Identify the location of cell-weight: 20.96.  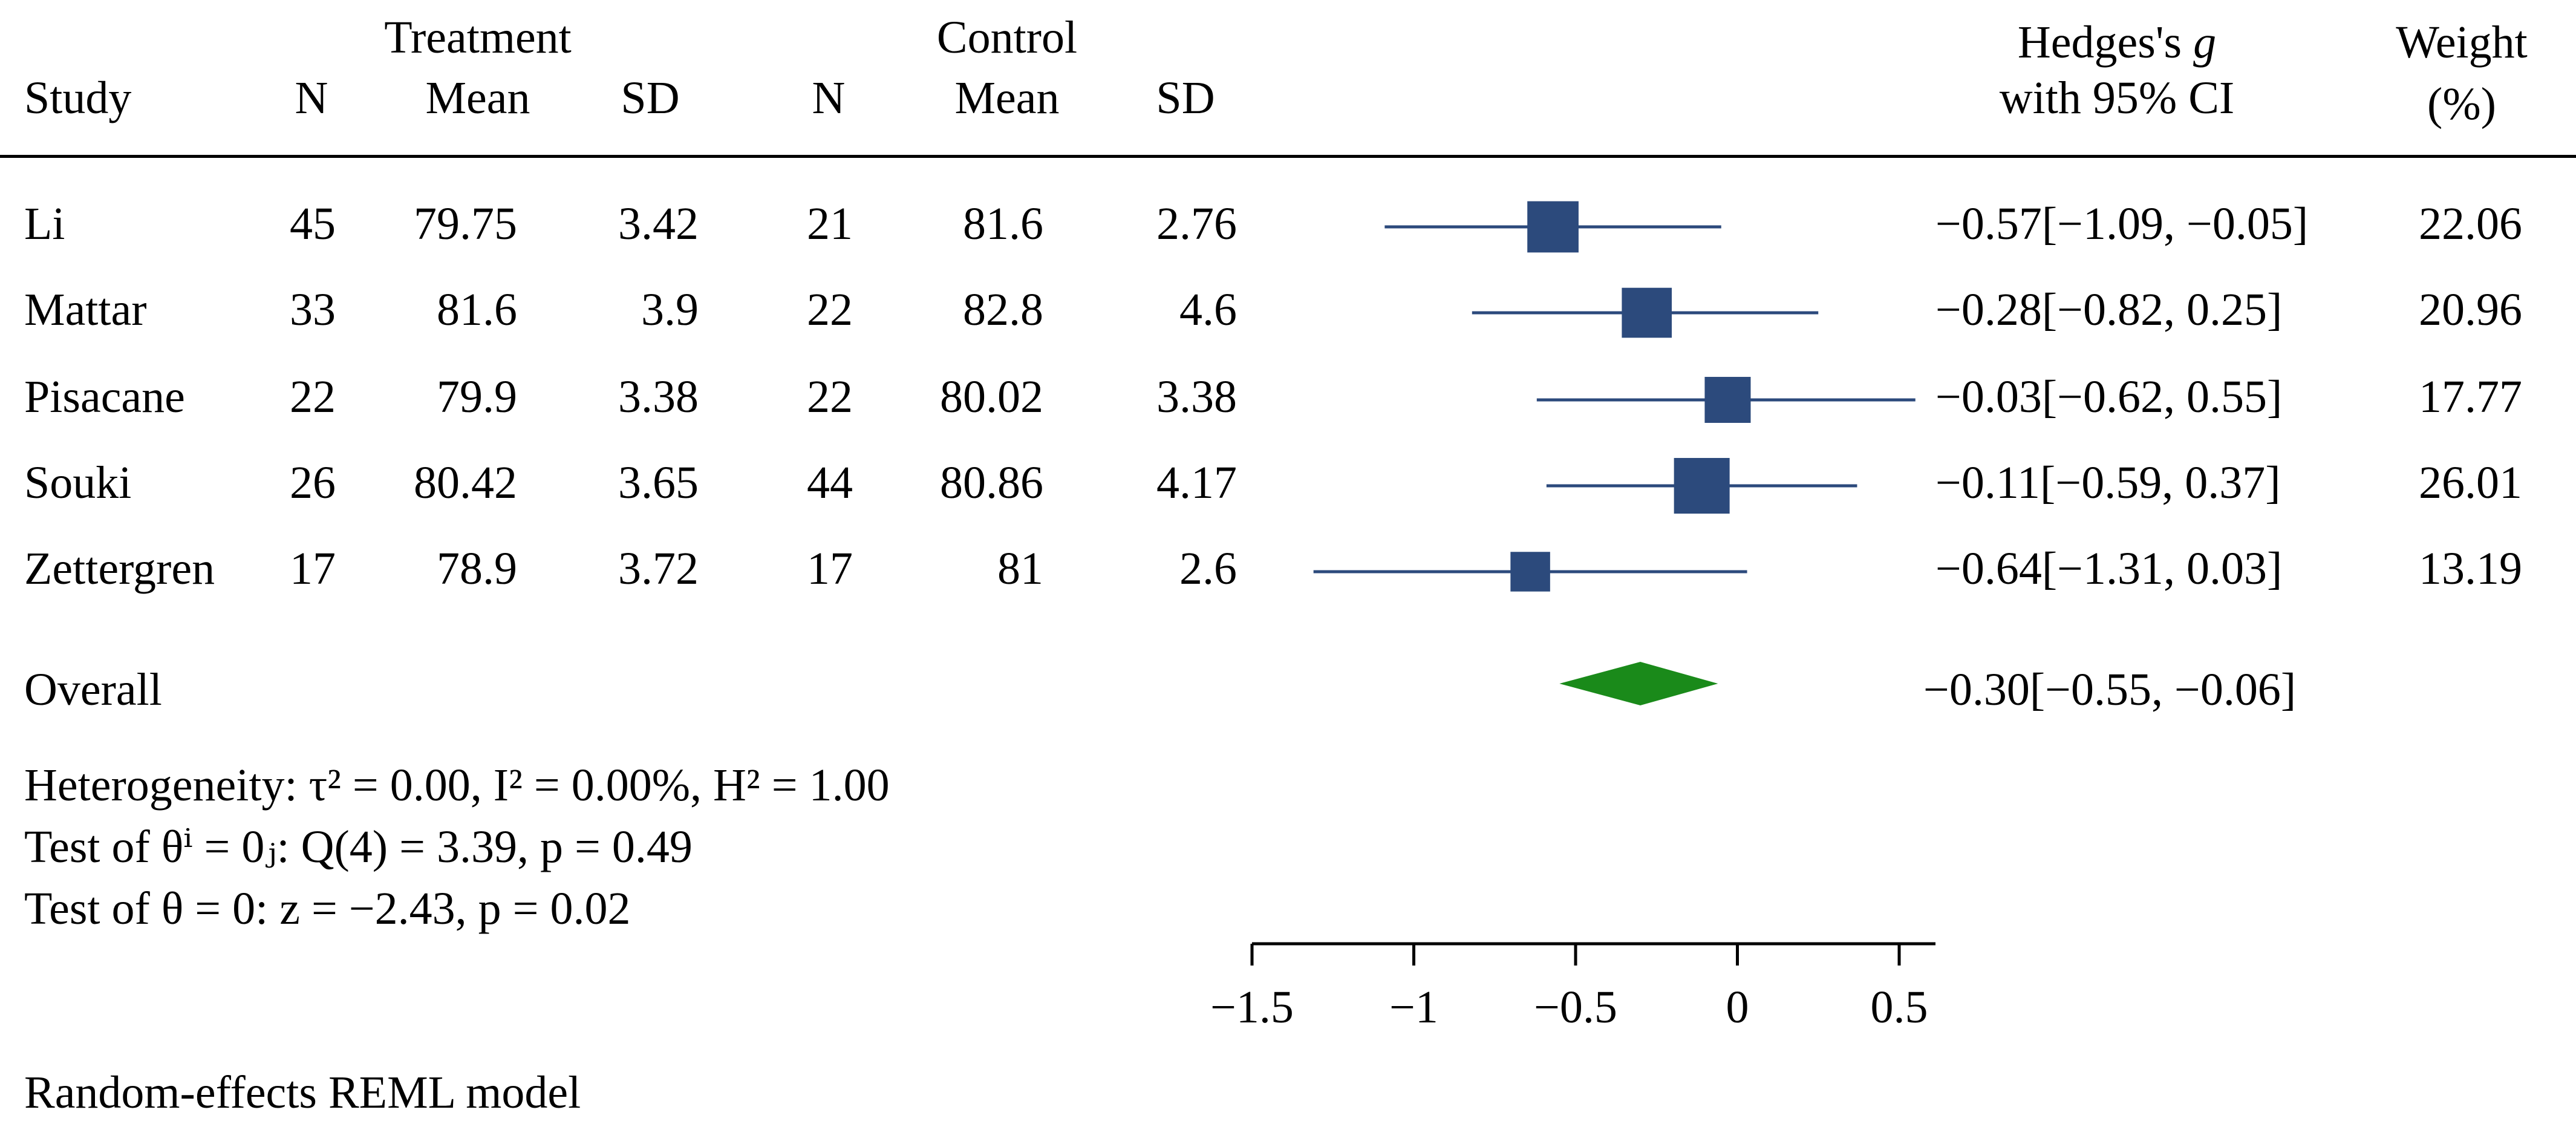
(2470, 309).